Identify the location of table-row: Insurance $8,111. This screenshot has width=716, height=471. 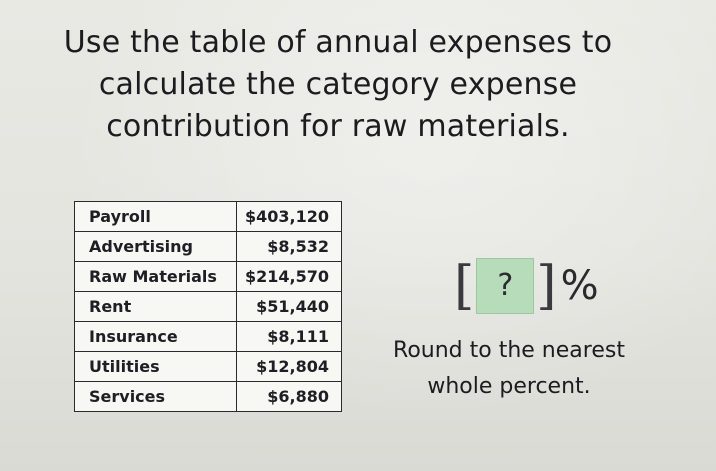
(208, 336).